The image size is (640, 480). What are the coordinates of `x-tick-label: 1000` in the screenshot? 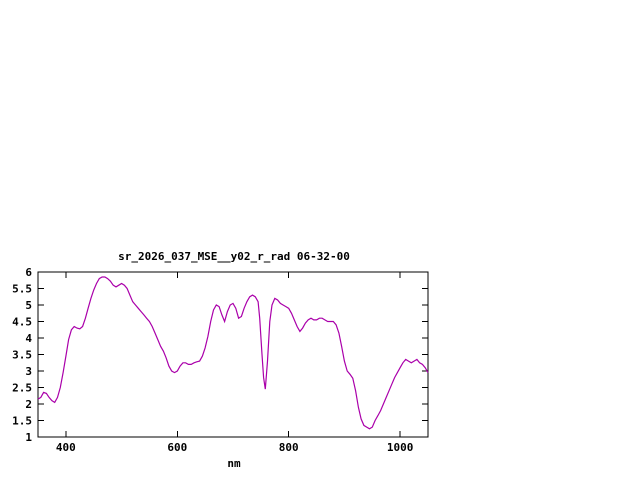 It's located at (400, 447).